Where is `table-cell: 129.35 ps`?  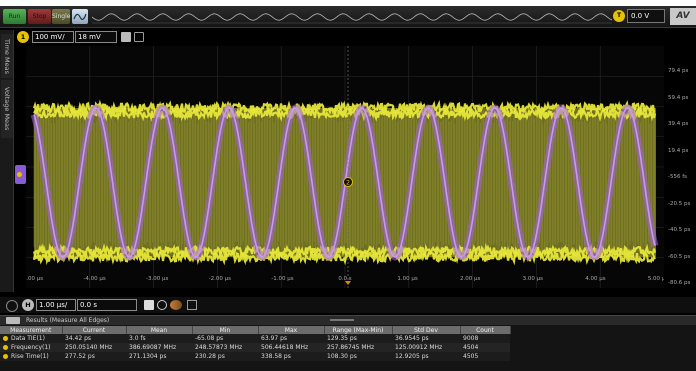 table-cell: 129.35 ps is located at coordinates (358, 338).